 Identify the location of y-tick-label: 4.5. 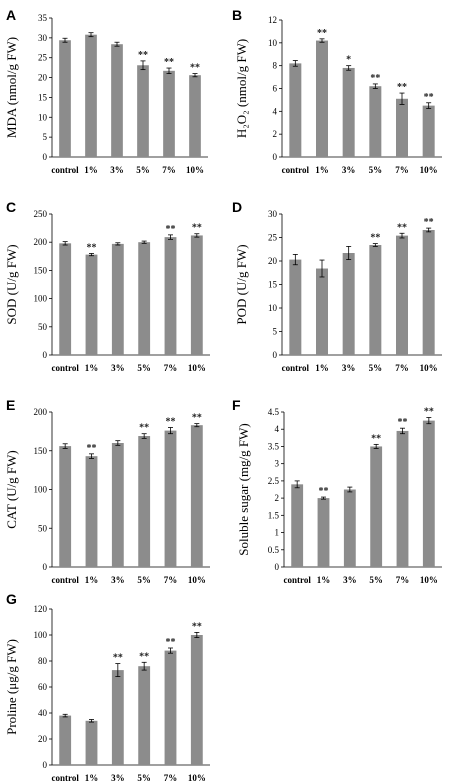
(274, 412).